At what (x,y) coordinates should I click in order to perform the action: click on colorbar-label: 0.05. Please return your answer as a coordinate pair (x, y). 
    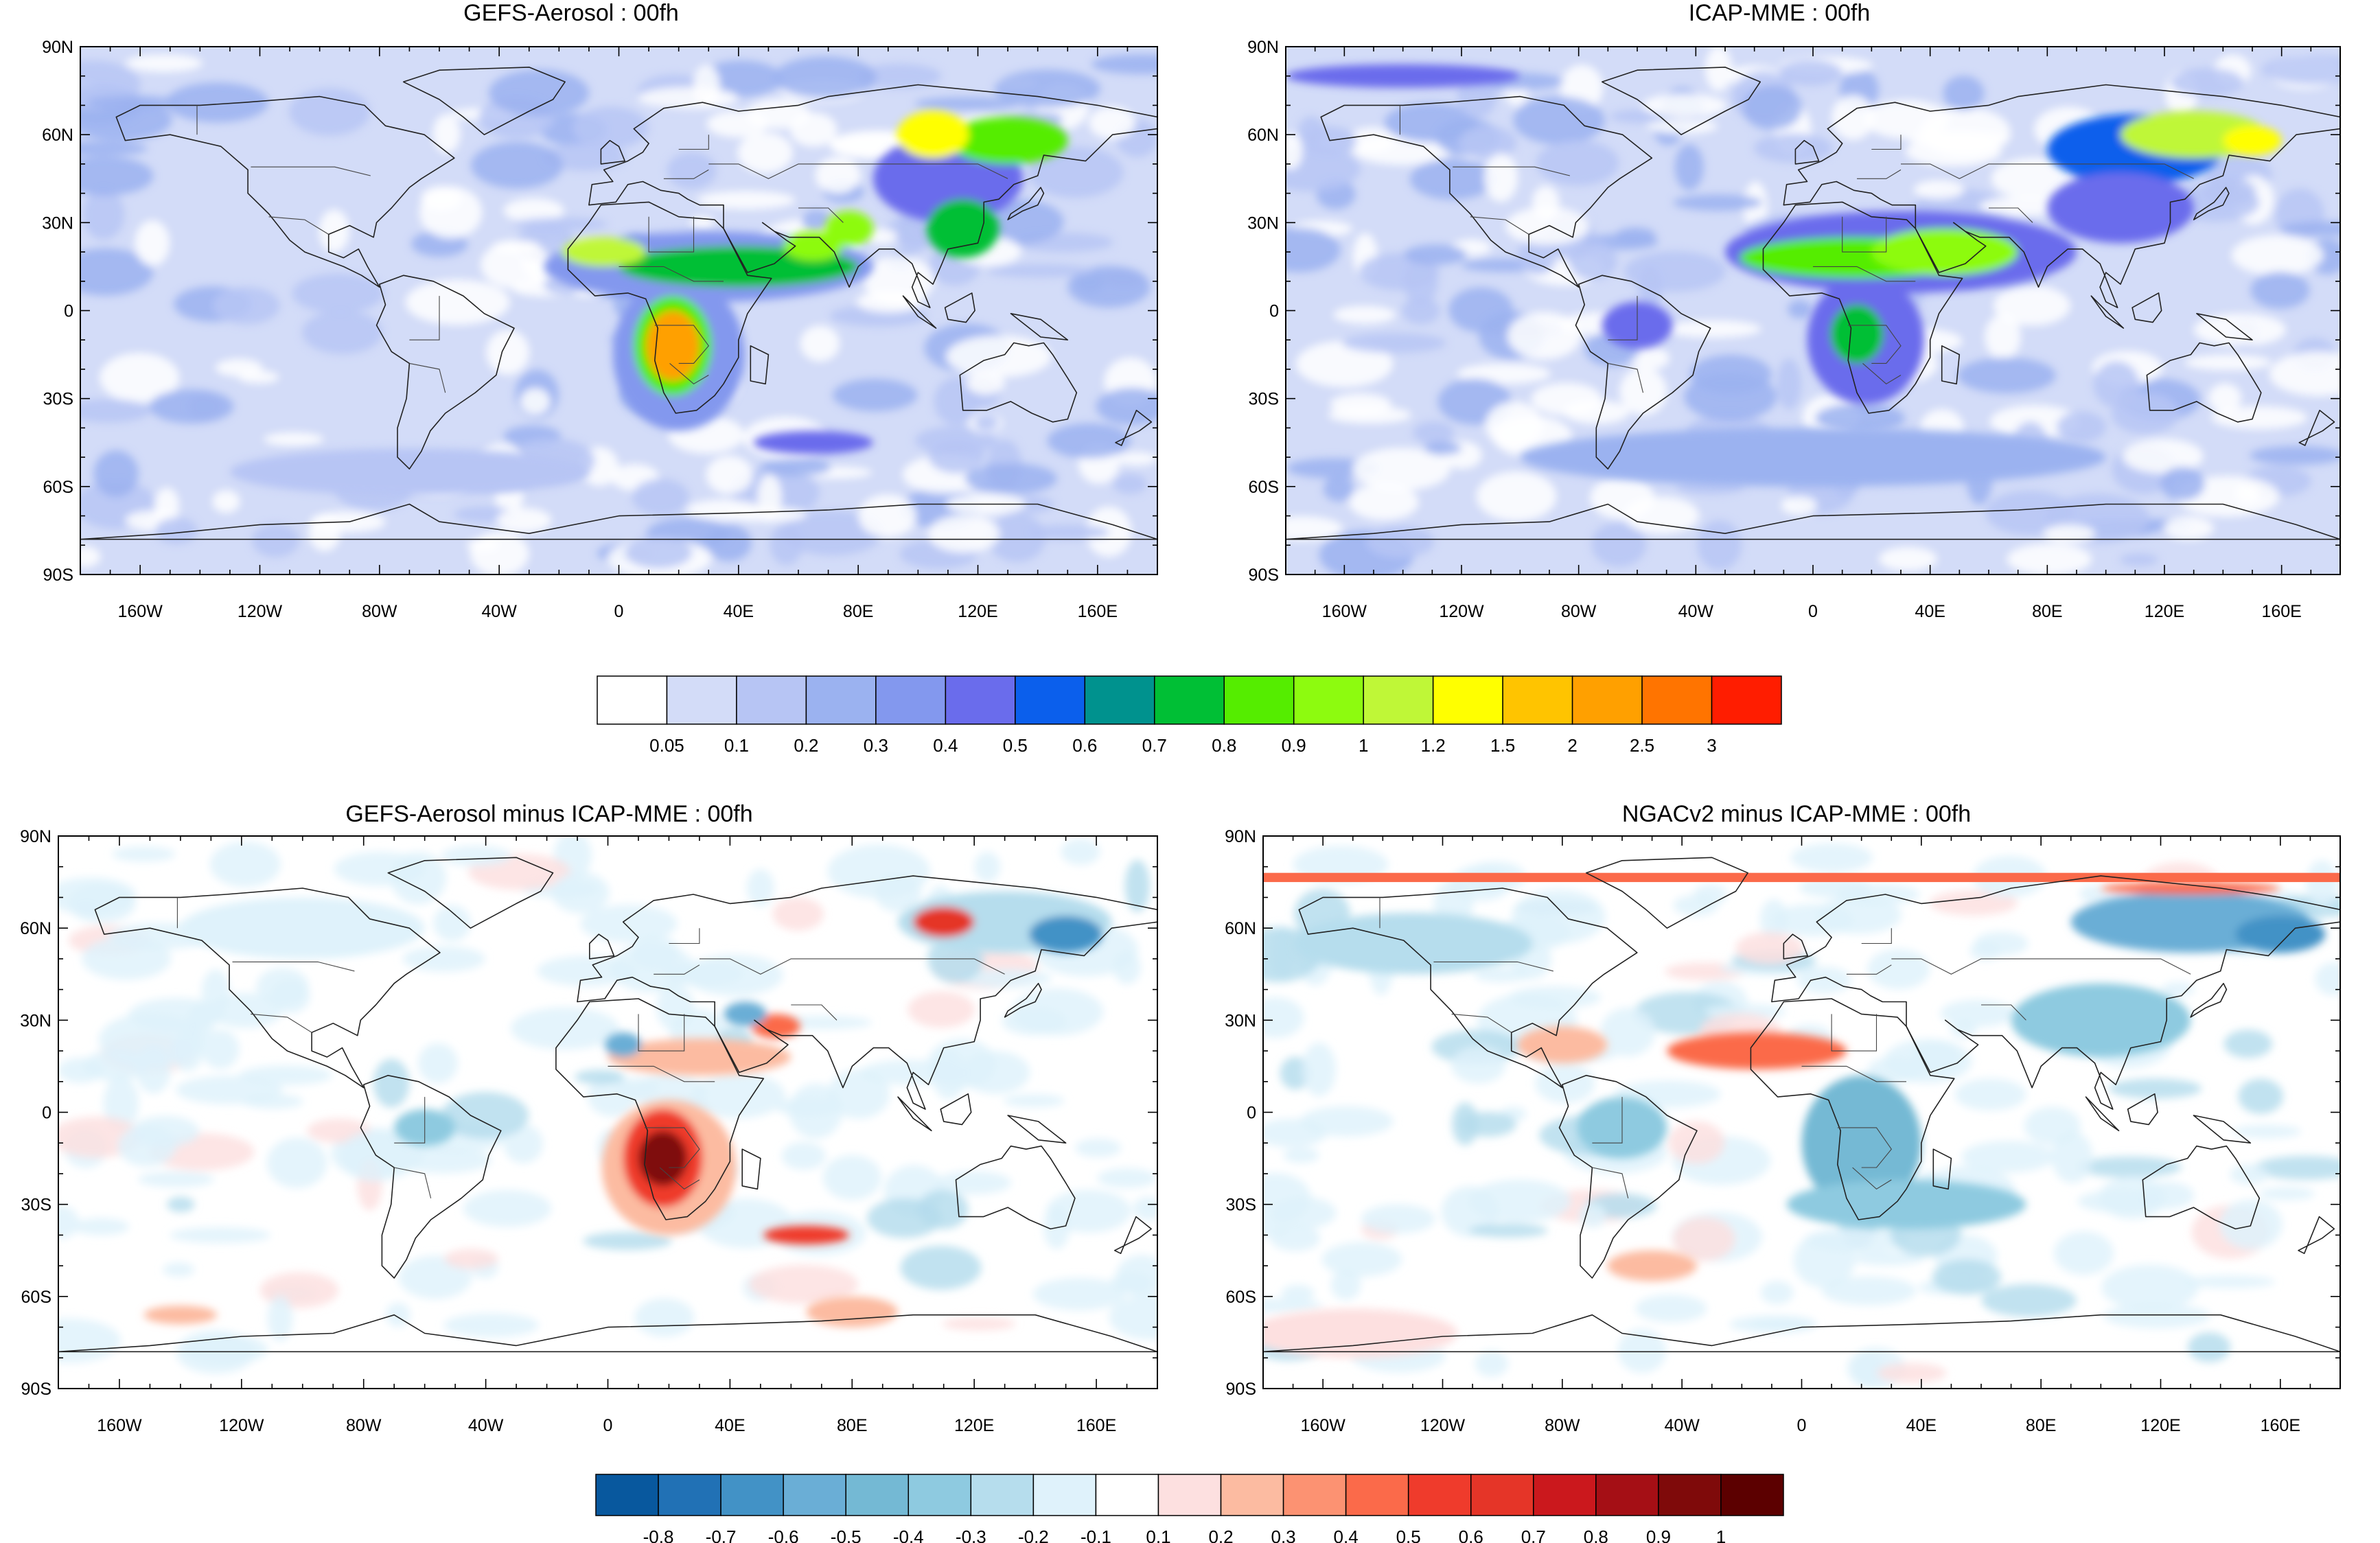
    Looking at the image, I should click on (666, 745).